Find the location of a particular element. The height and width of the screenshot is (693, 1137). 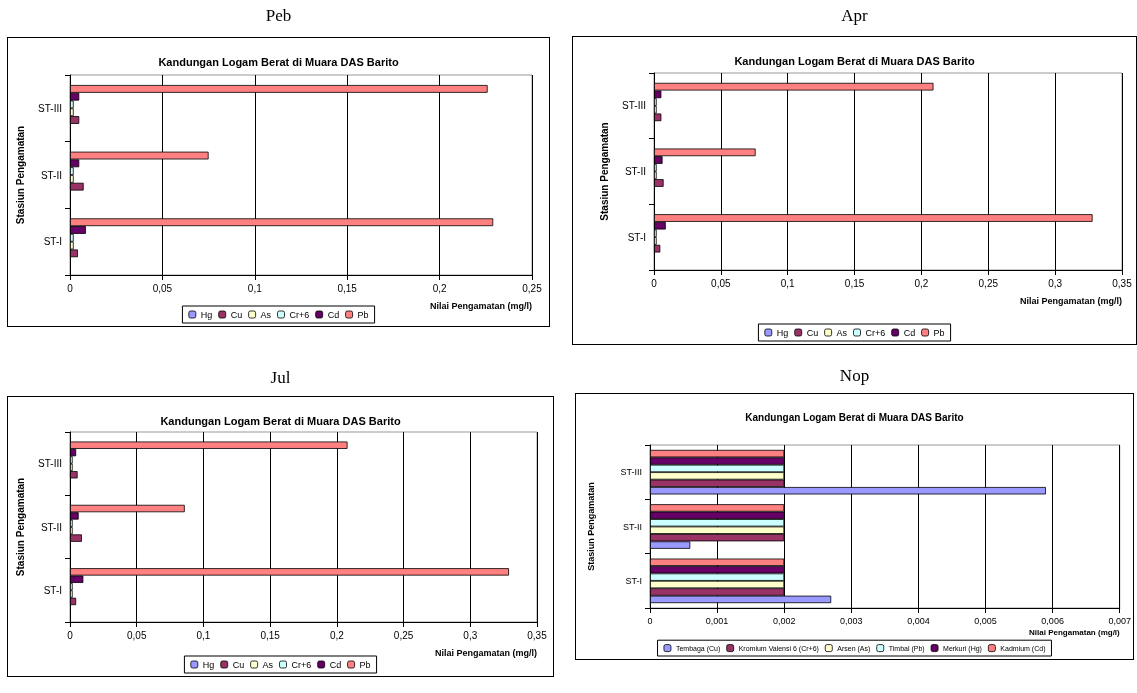

x-tick-label: 0,004 is located at coordinates (918, 620).